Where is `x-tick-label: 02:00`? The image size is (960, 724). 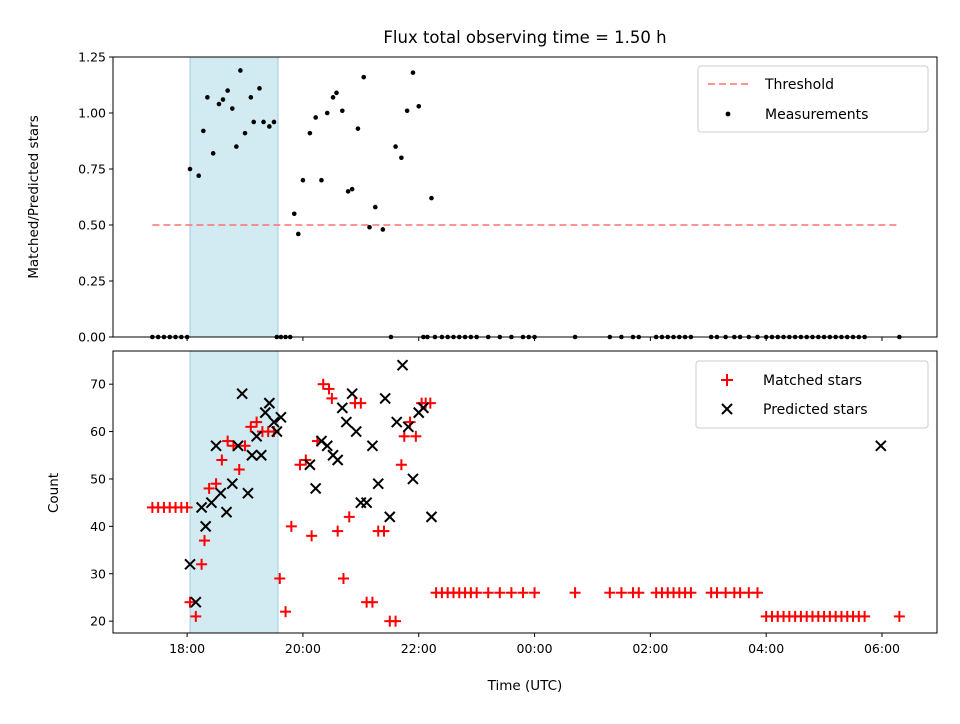 x-tick-label: 02:00 is located at coordinates (650, 648).